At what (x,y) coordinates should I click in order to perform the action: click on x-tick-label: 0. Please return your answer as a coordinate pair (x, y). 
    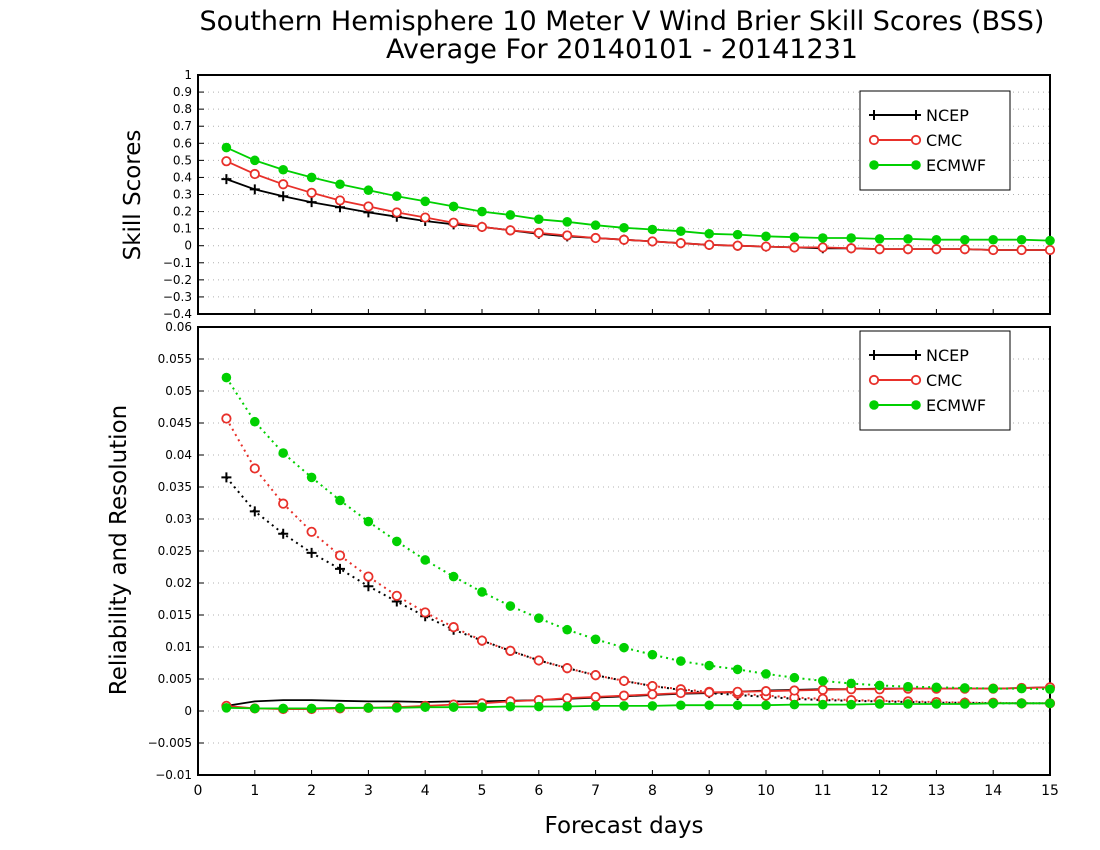
    Looking at the image, I should click on (198, 791).